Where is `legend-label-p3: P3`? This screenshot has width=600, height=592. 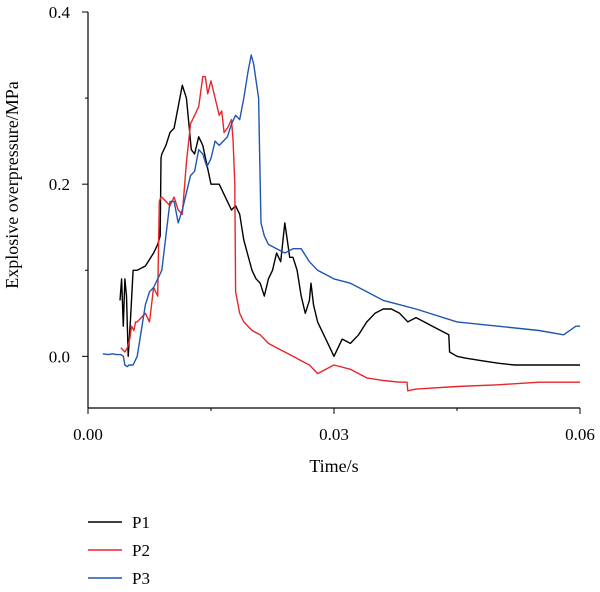
legend-label-p3: P3 is located at coordinates (141, 578).